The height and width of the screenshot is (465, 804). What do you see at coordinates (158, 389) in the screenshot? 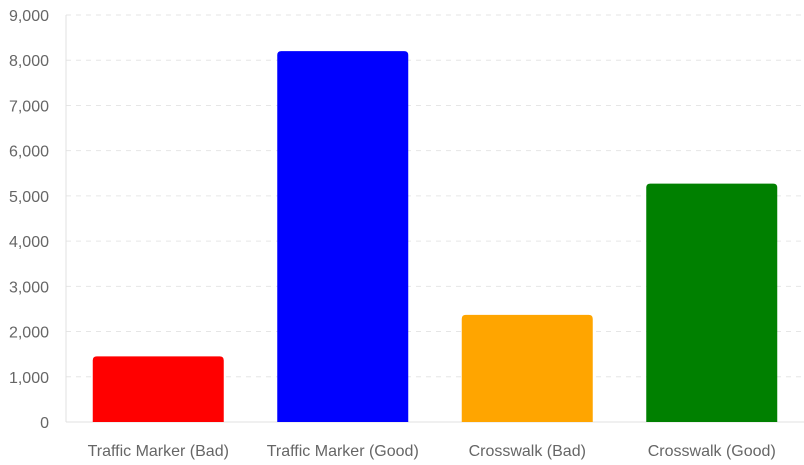
I see `bar-traffic-marker-bad` at bounding box center [158, 389].